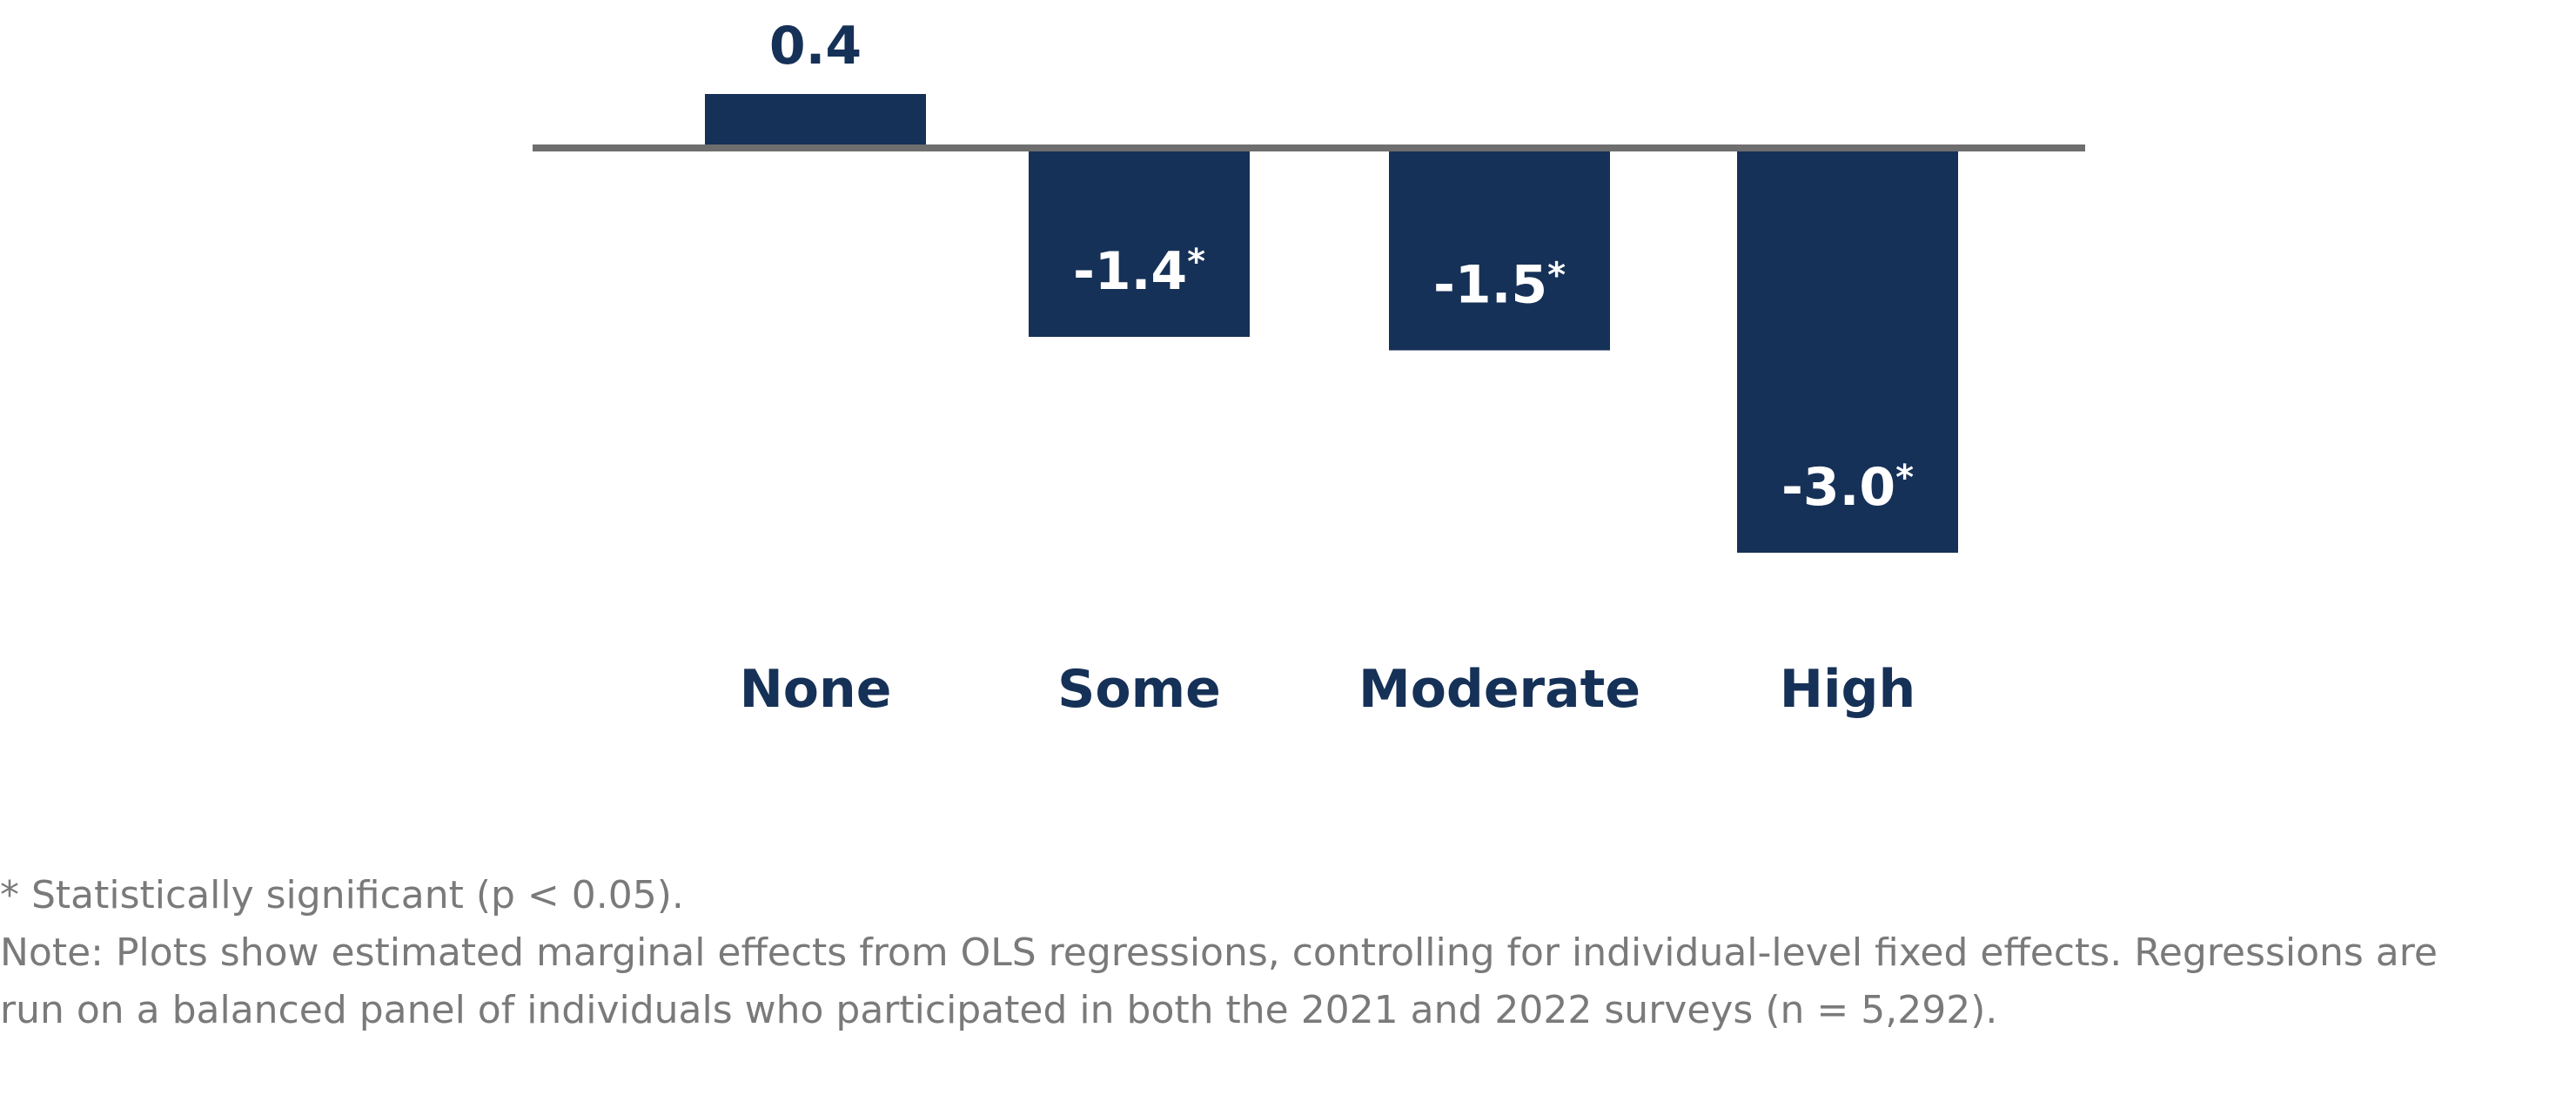 This screenshot has width=2576, height=1095. Describe the element at coordinates (1139, 272) in the screenshot. I see `value-label-some: -1.4*` at that location.